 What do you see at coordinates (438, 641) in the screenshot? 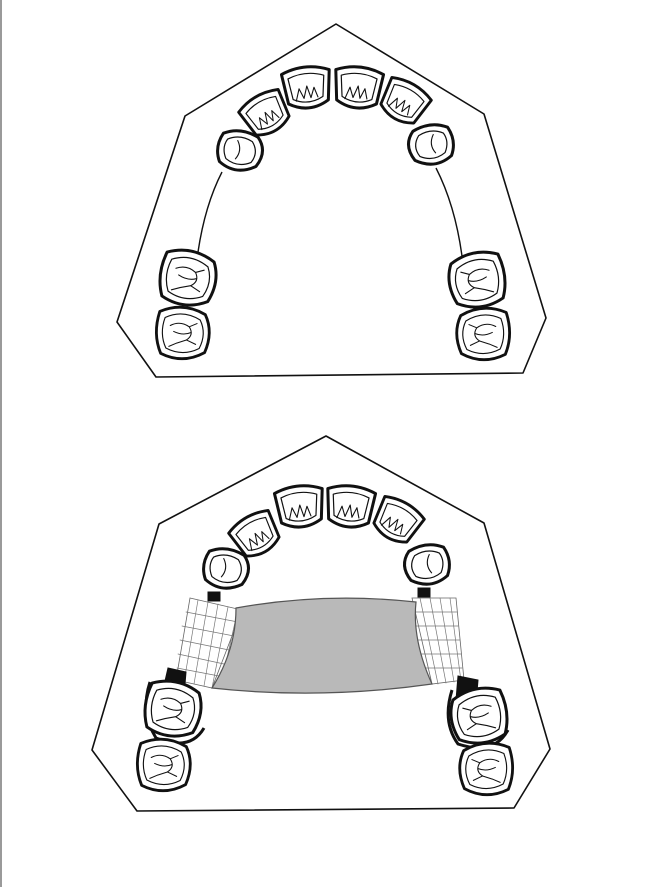
I see `mesh-retention-right` at bounding box center [438, 641].